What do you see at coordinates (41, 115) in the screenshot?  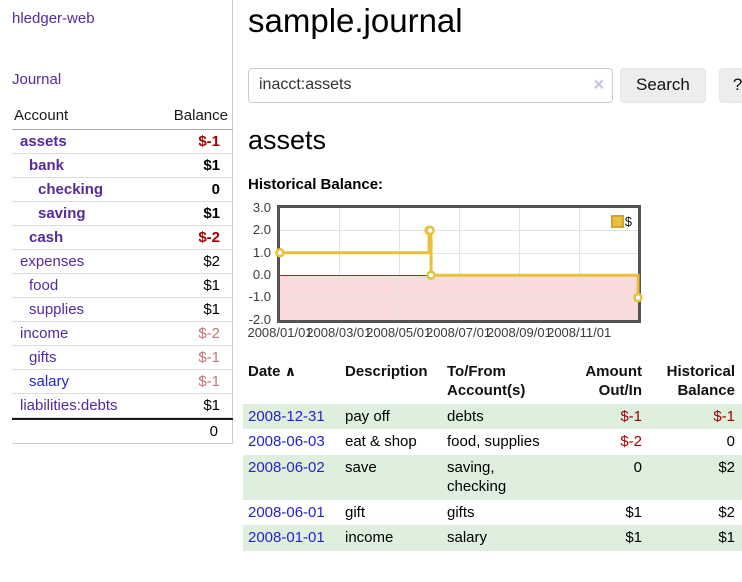 I see `account-column-header: Account` at bounding box center [41, 115].